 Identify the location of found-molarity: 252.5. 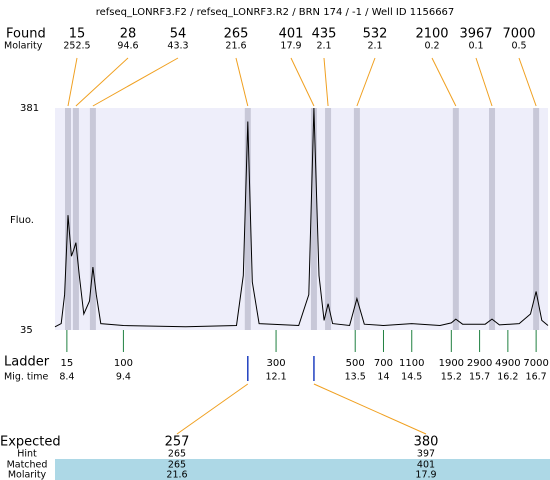
(76, 46).